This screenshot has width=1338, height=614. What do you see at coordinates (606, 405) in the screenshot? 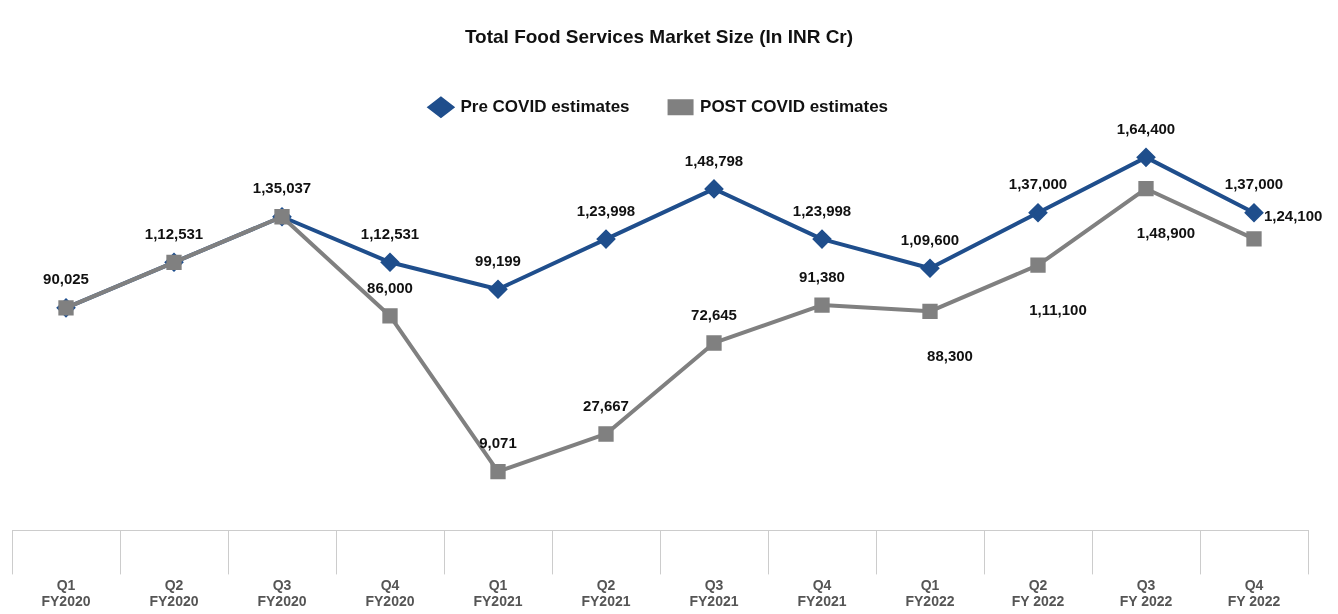
I see `data-label: 27,667` at bounding box center [606, 405].